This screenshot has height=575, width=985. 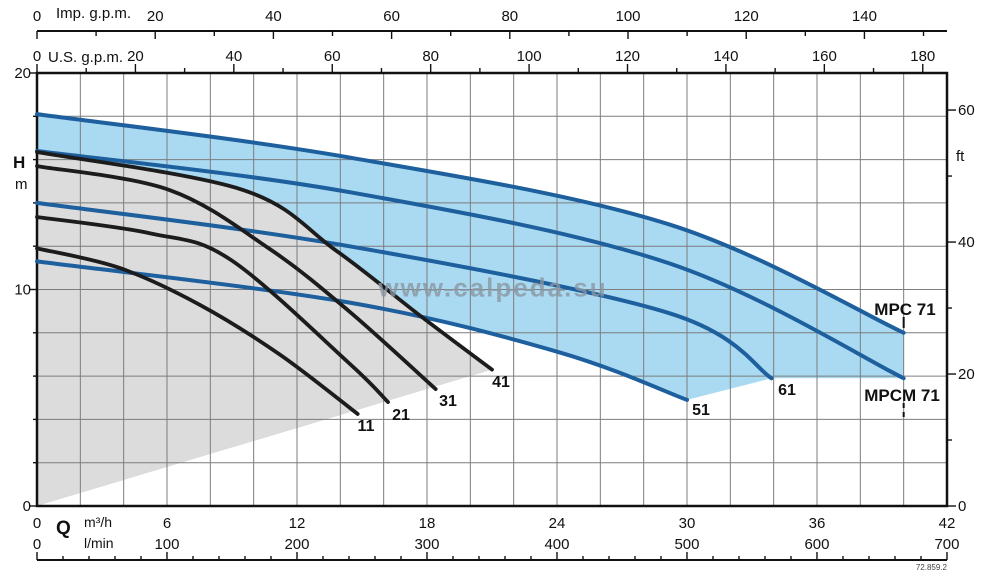 I want to click on tick-label: 18, so click(x=427, y=523).